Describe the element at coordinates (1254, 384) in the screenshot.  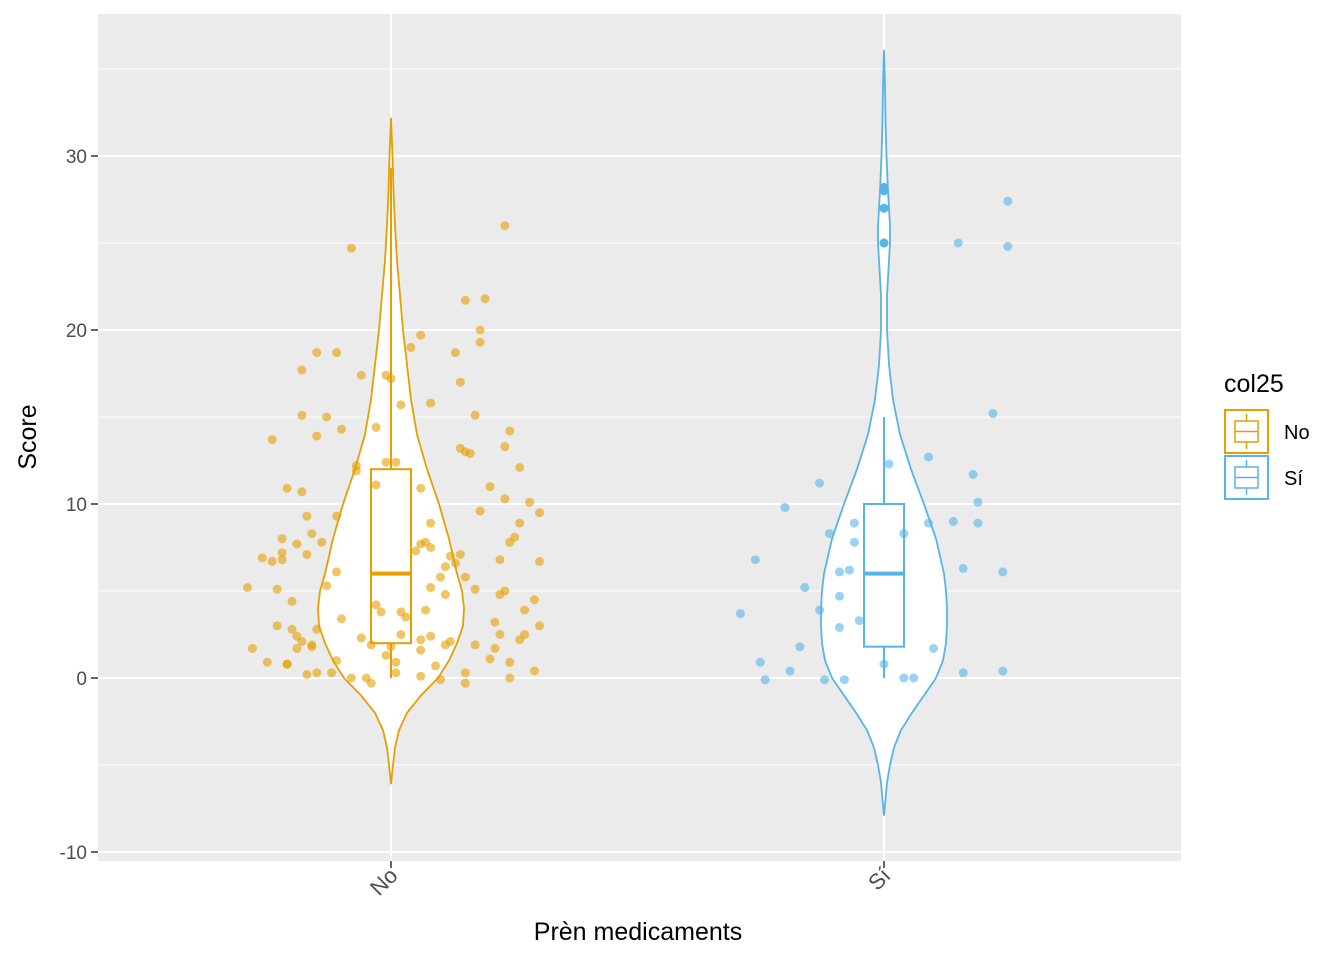
I see `legend-title: col25` at that location.